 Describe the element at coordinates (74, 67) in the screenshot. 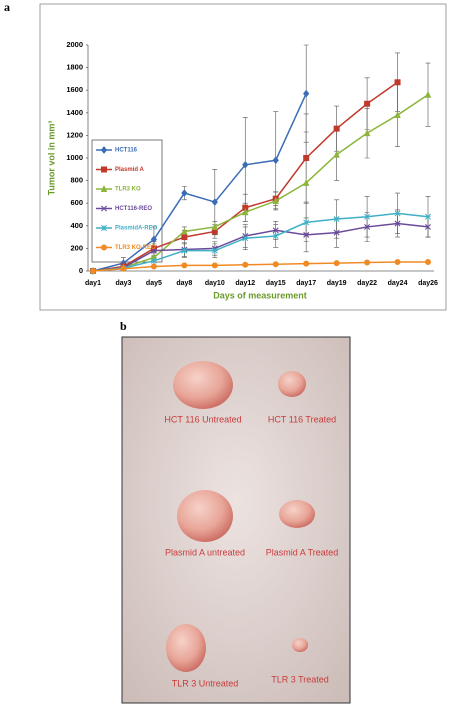

I see `y-tick-label: 1800` at that location.